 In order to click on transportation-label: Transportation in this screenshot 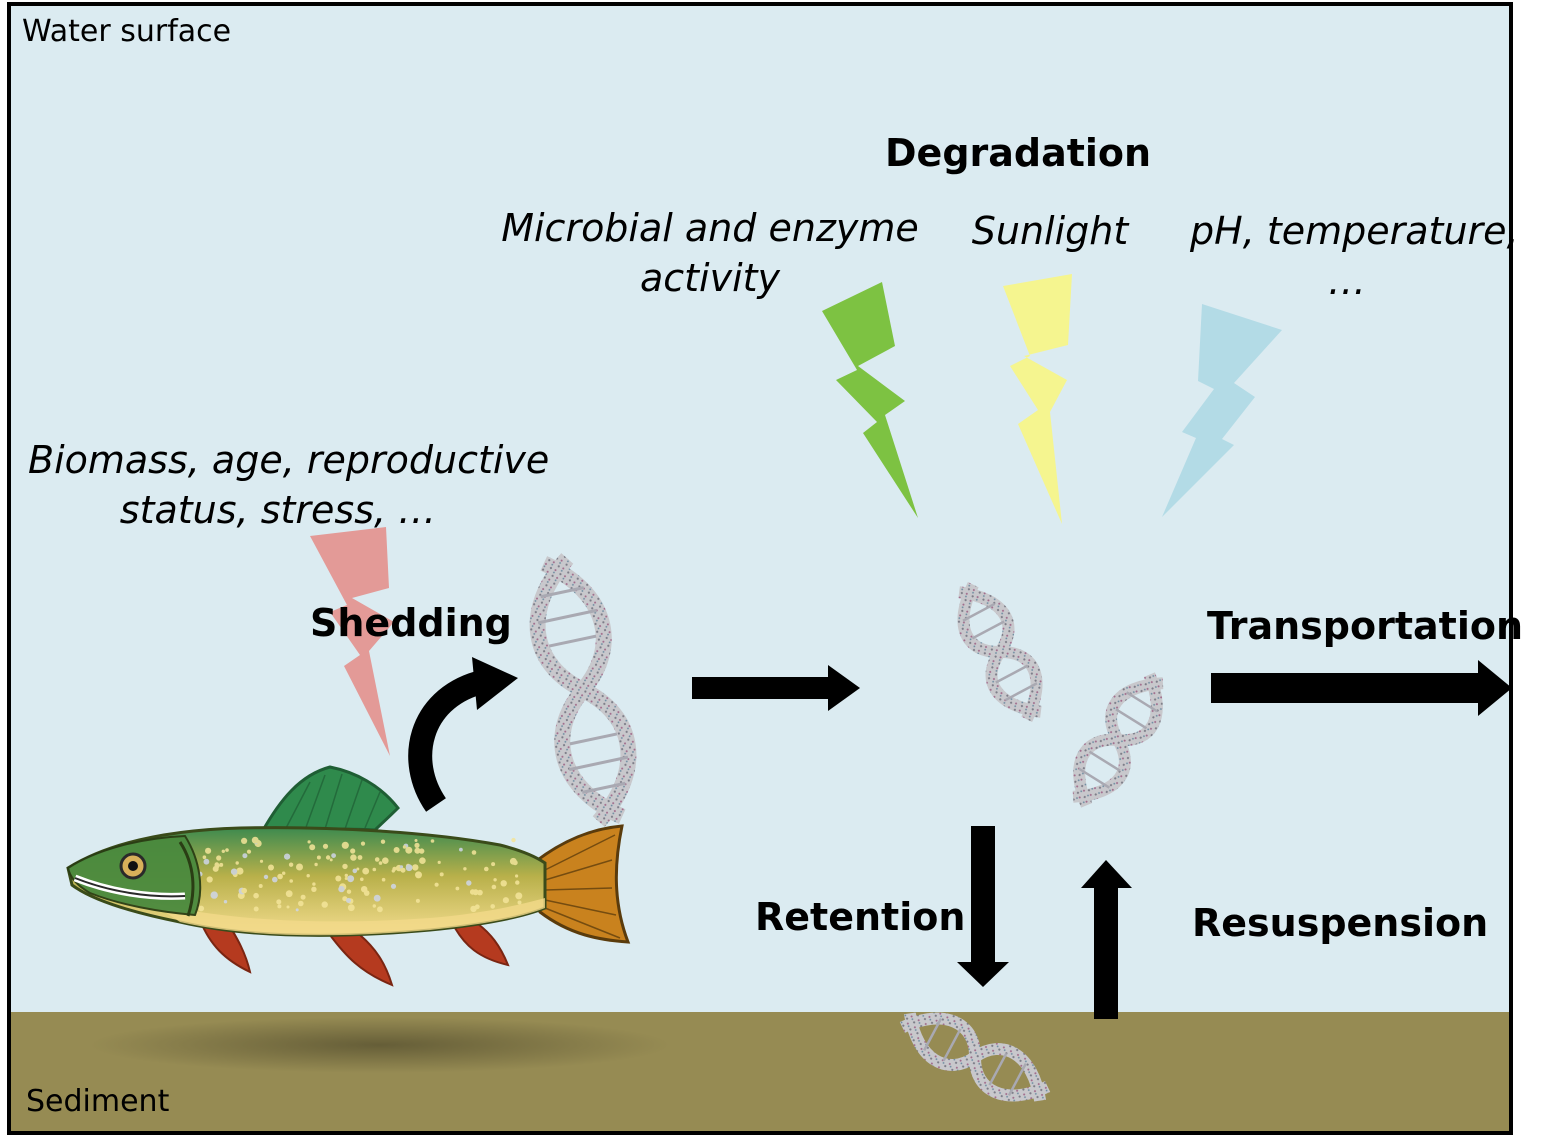, I will do `click(1365, 626)`.